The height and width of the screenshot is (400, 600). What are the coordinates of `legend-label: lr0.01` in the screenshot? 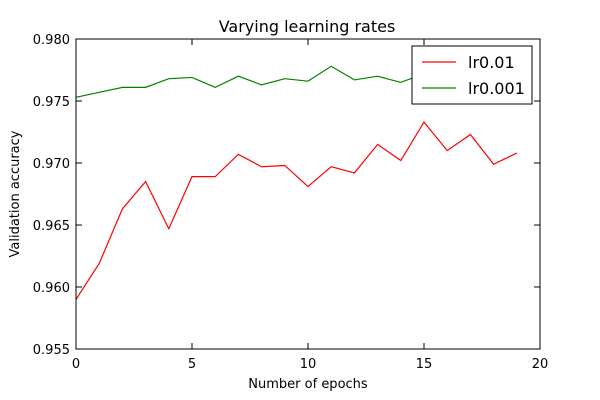 It's located at (491, 62).